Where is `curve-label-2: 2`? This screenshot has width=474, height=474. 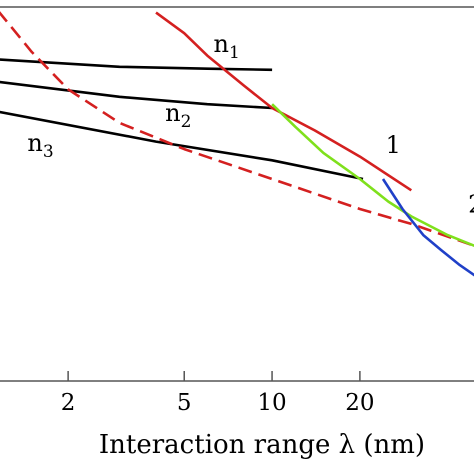 curve-label-2: 2 is located at coordinates (471, 205).